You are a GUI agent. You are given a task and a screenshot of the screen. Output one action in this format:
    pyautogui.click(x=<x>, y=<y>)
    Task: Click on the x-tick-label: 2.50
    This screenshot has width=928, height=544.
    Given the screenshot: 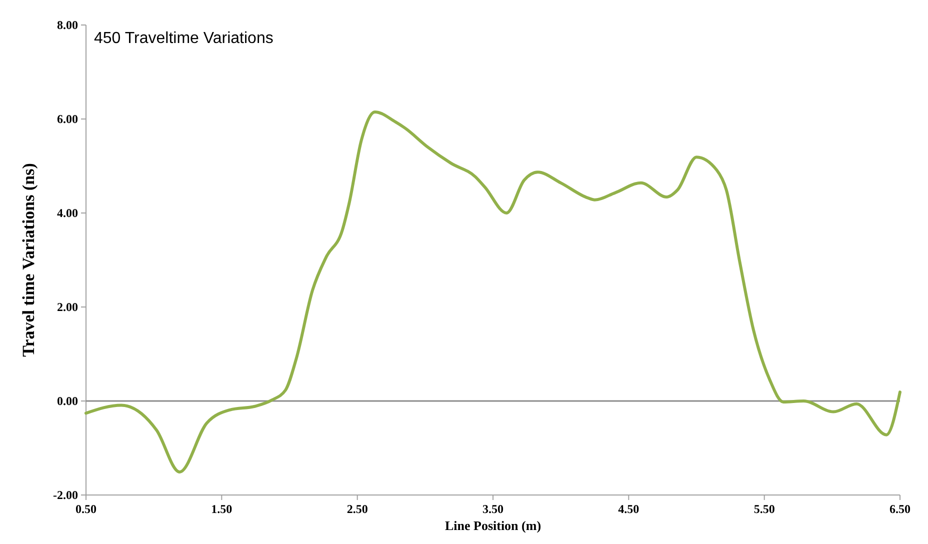 What is the action you would take?
    pyautogui.click(x=357, y=509)
    